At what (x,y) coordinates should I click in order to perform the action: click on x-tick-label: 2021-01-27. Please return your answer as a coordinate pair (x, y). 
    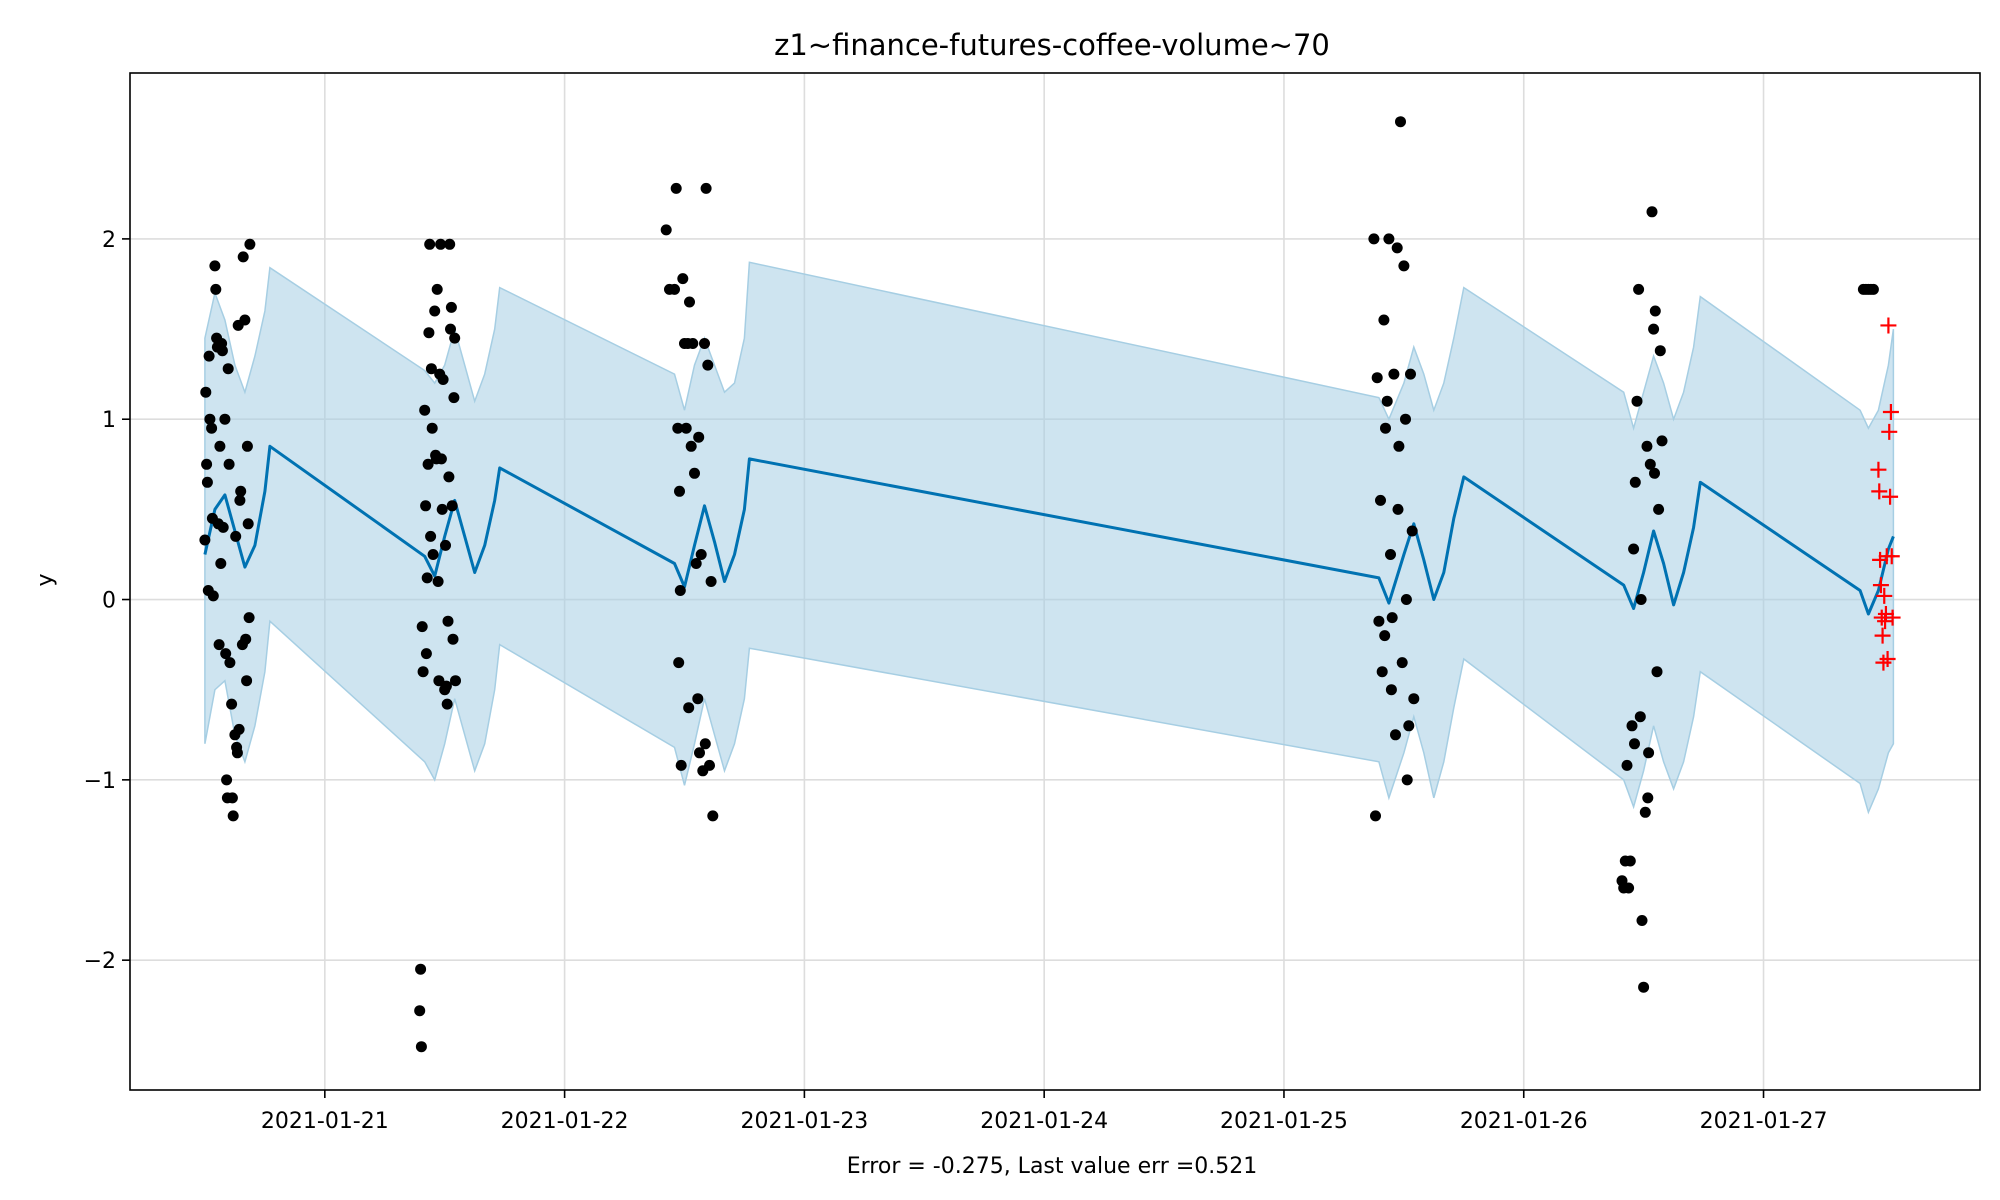
    Looking at the image, I should click on (1764, 1121).